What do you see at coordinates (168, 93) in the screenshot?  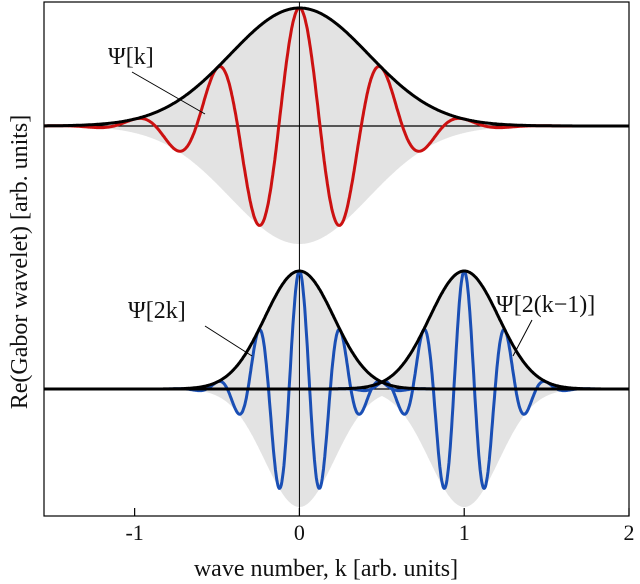 I see `annotation-leader-psi-k` at bounding box center [168, 93].